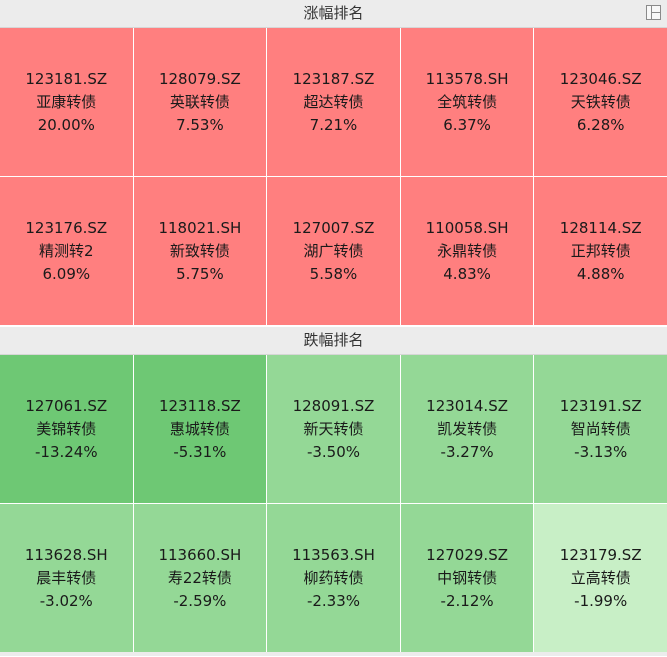 The height and width of the screenshot is (657, 667). What do you see at coordinates (653, 12) in the screenshot?
I see `layout-panel-icon` at bounding box center [653, 12].